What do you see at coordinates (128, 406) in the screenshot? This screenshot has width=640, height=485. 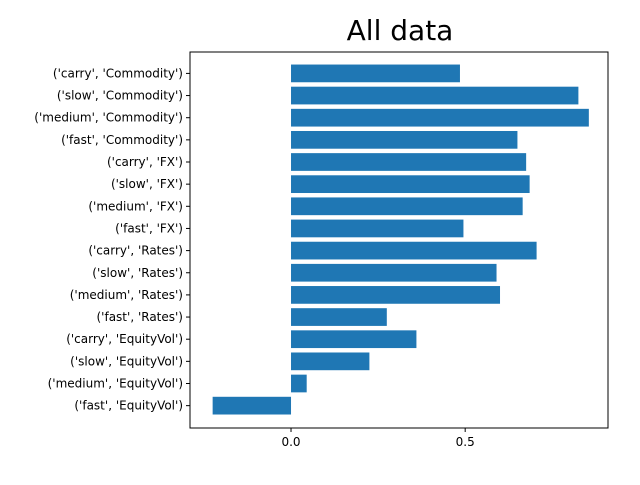 I see `y-tick-label: ('fast', 'EquityVol')` at bounding box center [128, 406].